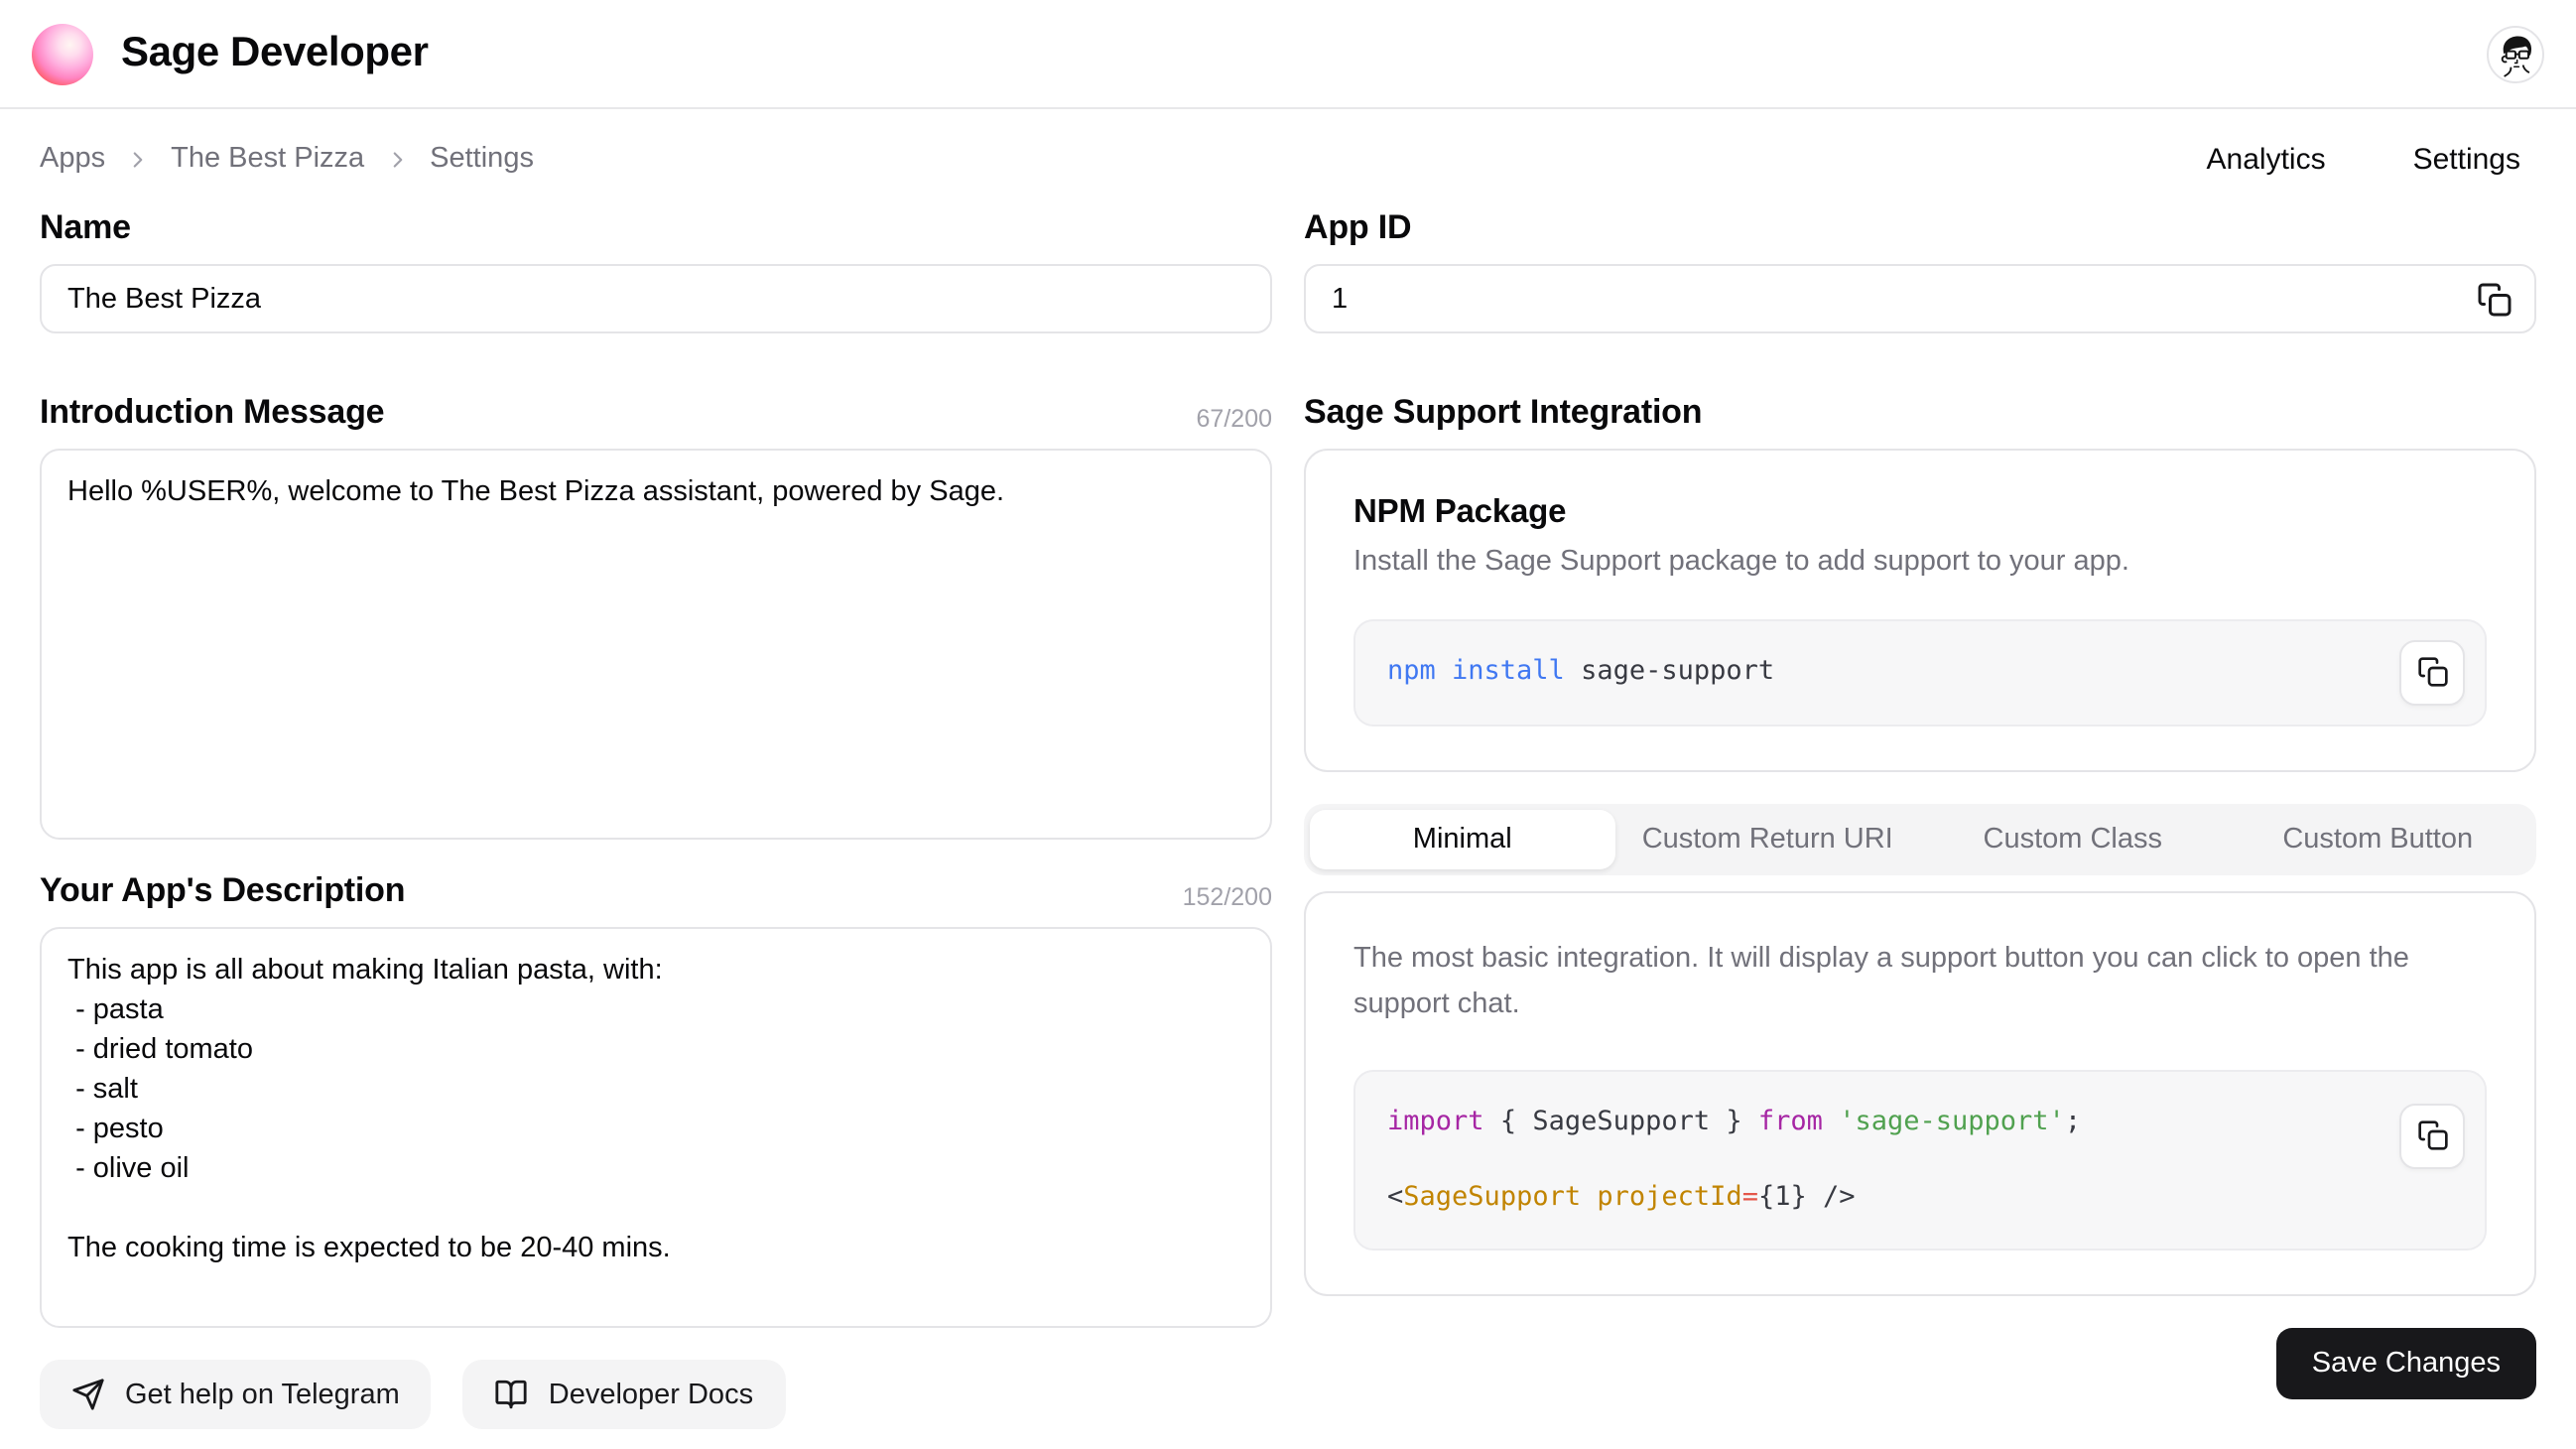  Describe the element at coordinates (512, 1394) in the screenshot. I see `book-open-icon` at that location.